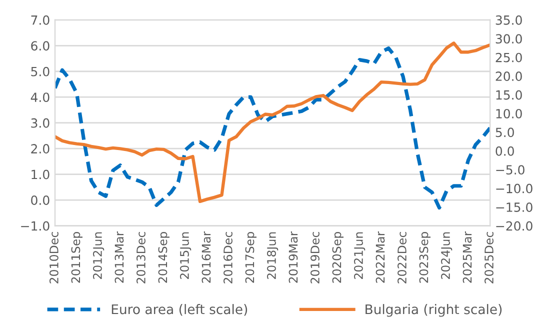 The height and width of the screenshot is (332, 550). What do you see at coordinates (206, 257) in the screenshot?
I see `x-tick-label: 2016Mar` at bounding box center [206, 257].